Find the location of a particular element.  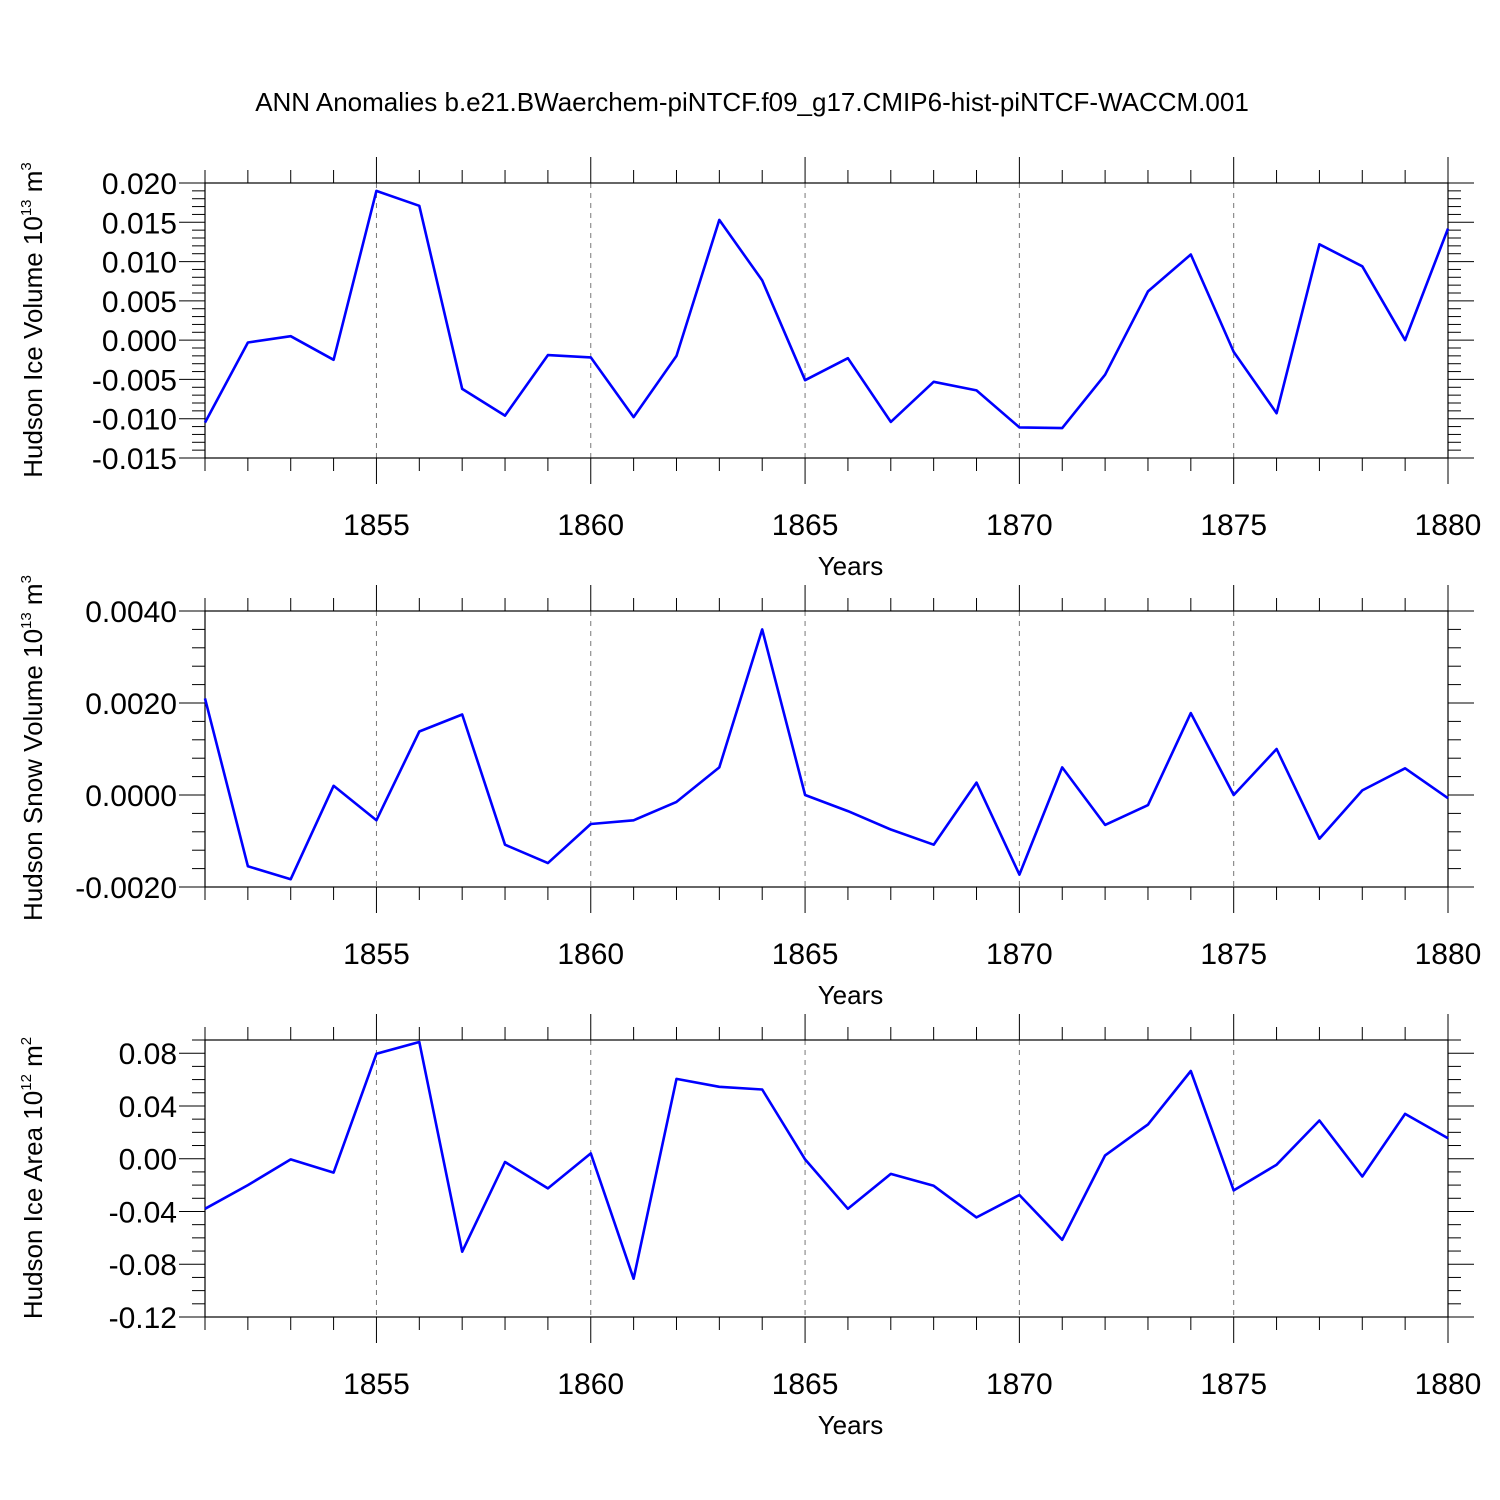

y-tick-label: 0.0040 is located at coordinates (131, 612).